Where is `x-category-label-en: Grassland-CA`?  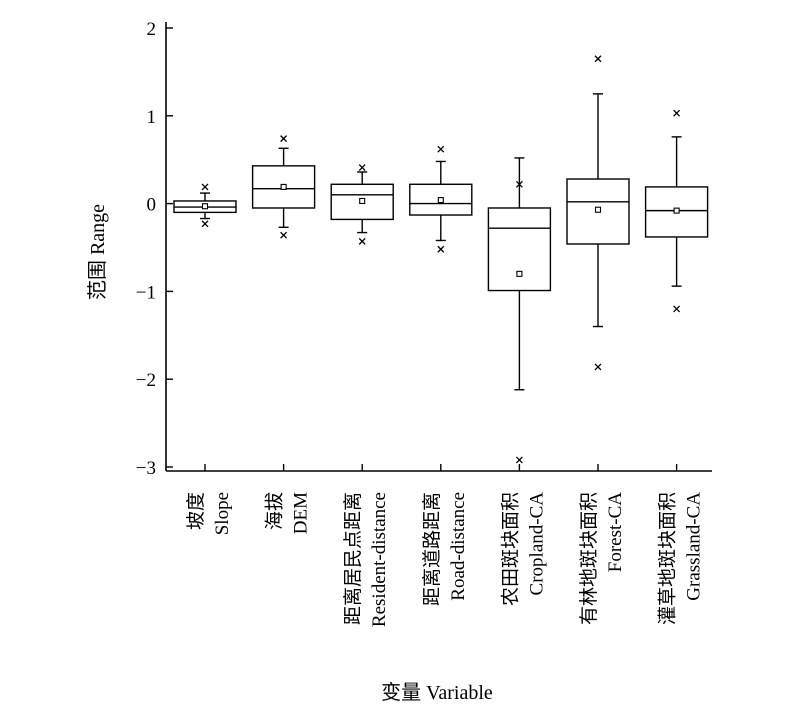
x-category-label-en: Grassland-CA is located at coordinates (694, 546).